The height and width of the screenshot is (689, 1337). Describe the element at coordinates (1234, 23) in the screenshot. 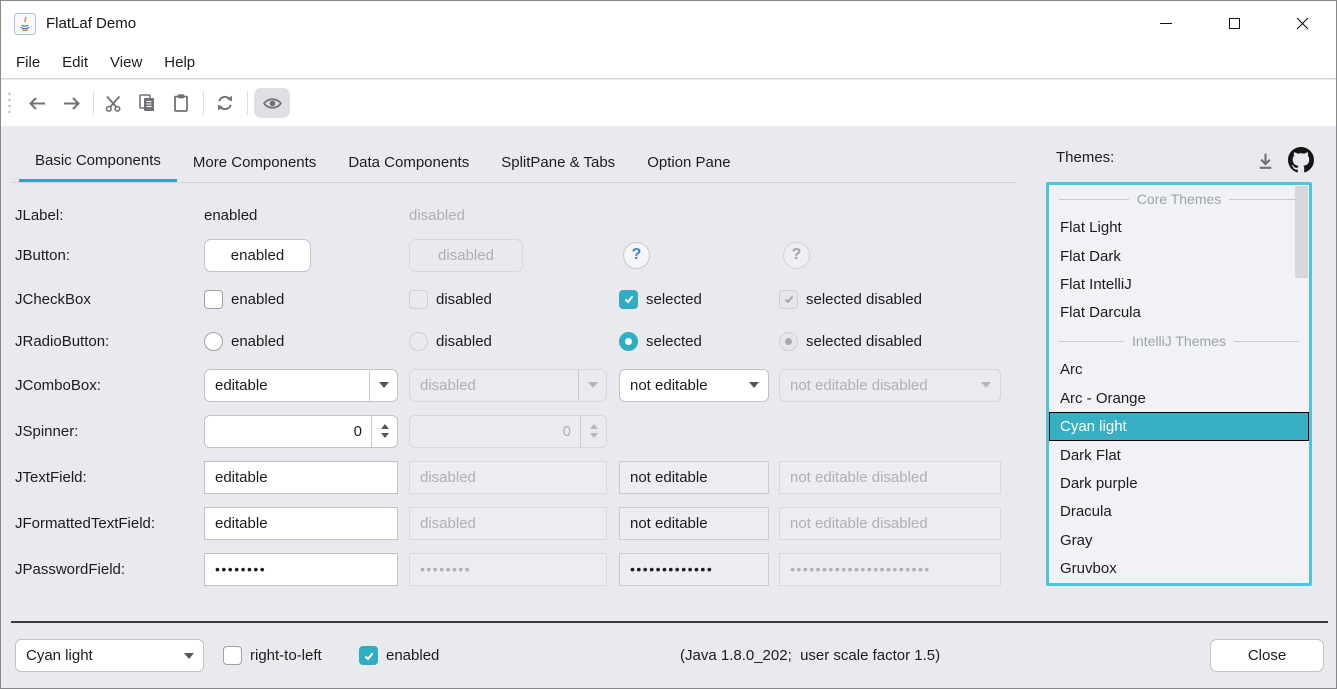

I see `maximize-button` at that location.